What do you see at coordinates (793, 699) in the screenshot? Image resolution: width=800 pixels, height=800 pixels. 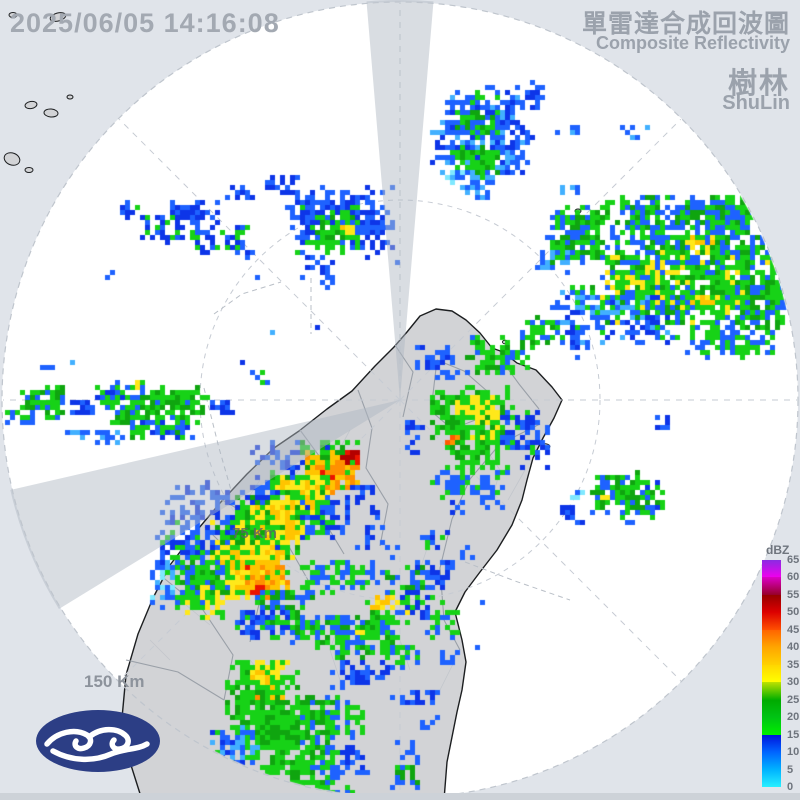 I see `colorbar-tick-25: 25` at bounding box center [793, 699].